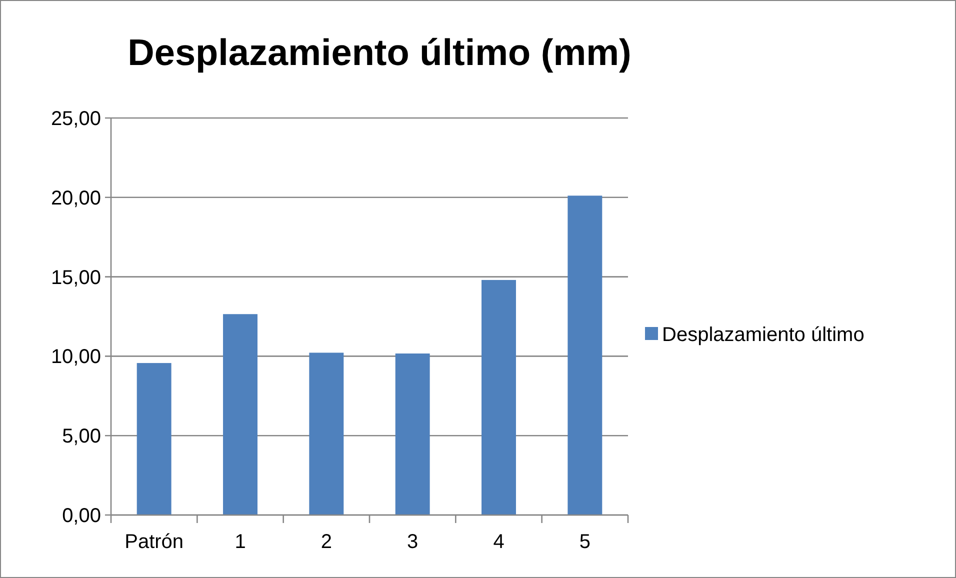  Describe the element at coordinates (81, 437) in the screenshot. I see `y-tick-label: 5,00` at that location.